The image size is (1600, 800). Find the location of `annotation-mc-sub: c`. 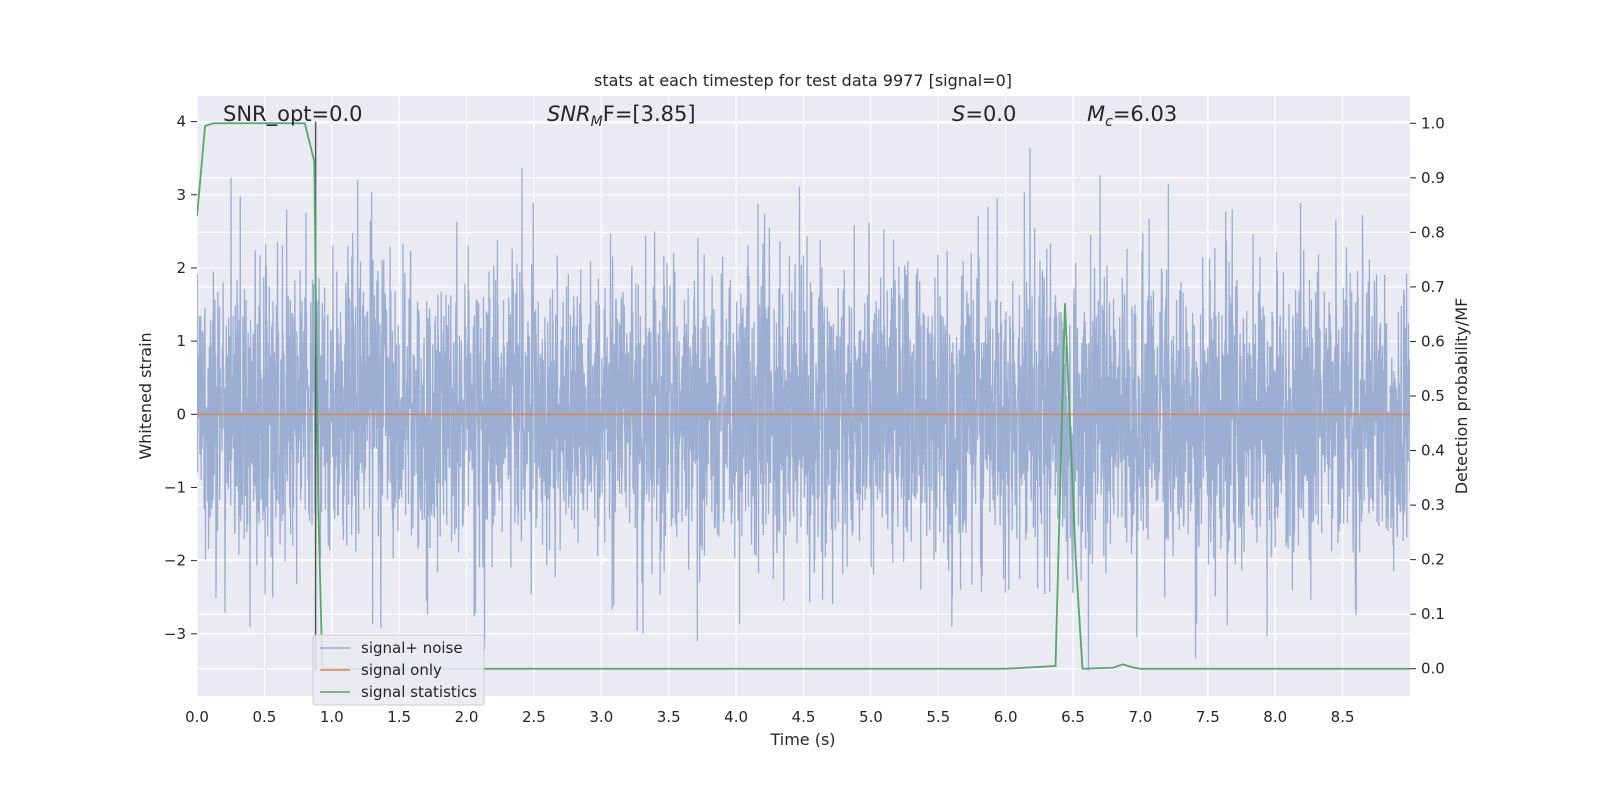

annotation-mc-sub: c is located at coordinates (1109, 122).